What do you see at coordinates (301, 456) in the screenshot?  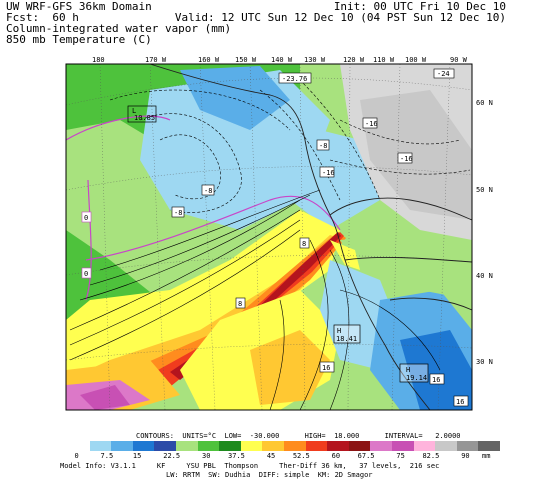 I see `colorbar-tick: 52.5` at bounding box center [301, 456].